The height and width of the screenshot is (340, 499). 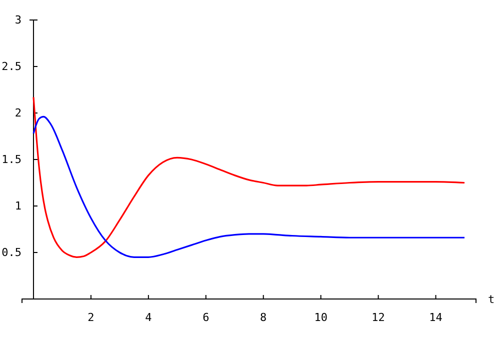 I want to click on x-axis-title: t, so click(x=491, y=299).